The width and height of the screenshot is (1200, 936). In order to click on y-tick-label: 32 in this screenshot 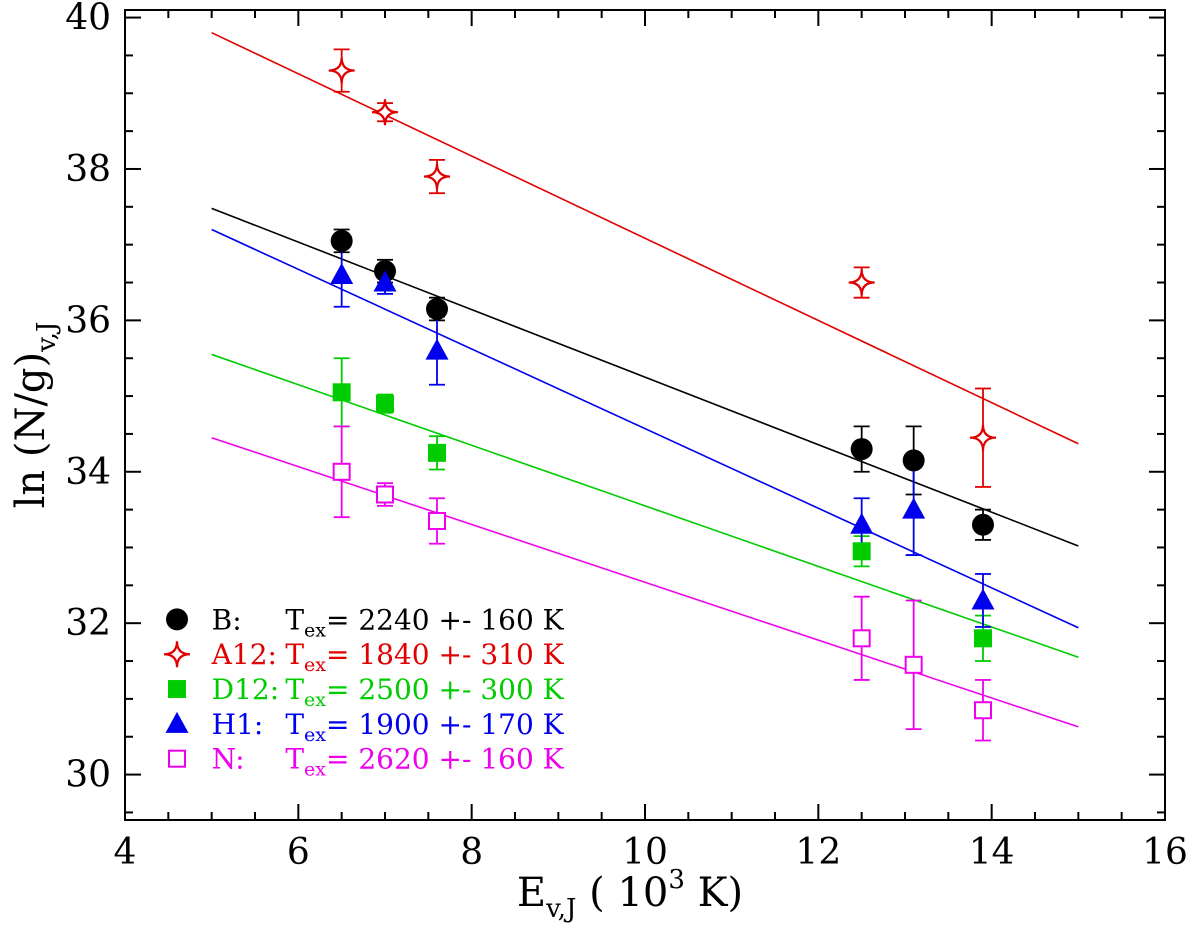, I will do `click(88, 623)`.